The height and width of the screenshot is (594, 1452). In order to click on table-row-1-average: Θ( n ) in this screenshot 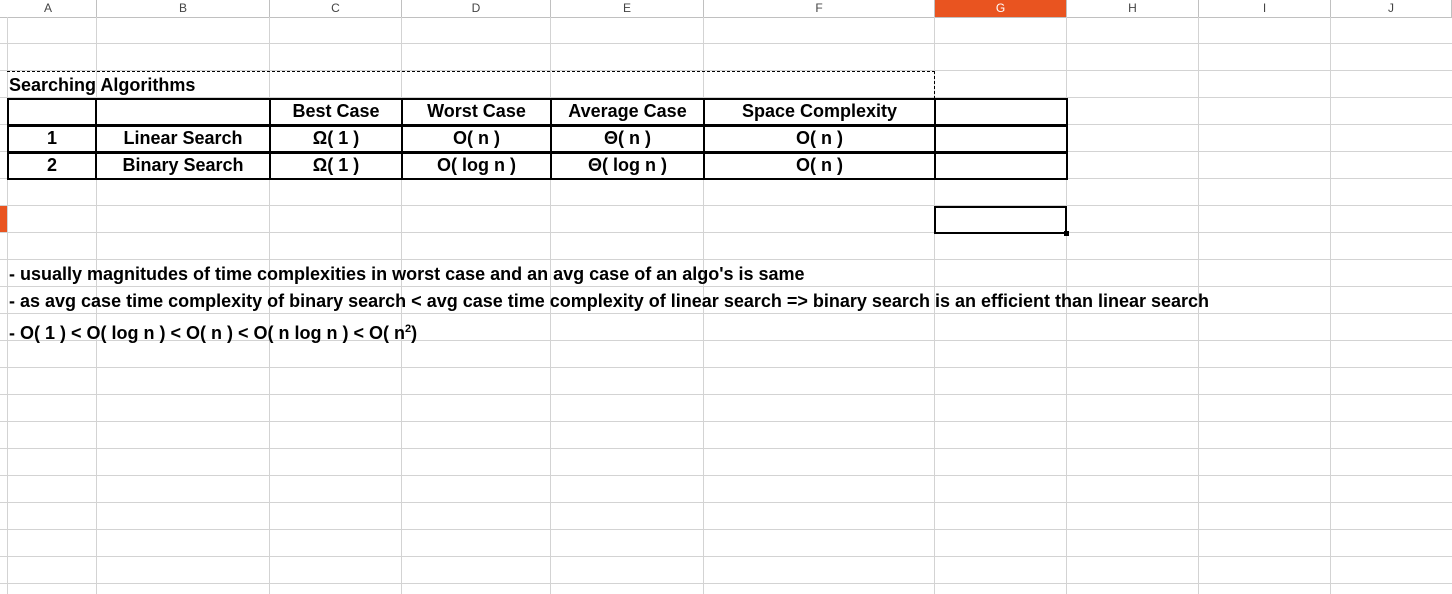, I will do `click(627, 139)`.